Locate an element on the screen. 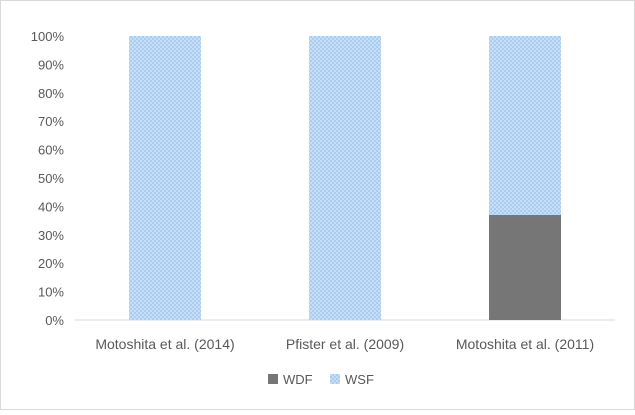 The height and width of the screenshot is (415, 635). x-tick-label: Motoshita et al. (2011) is located at coordinates (525, 344).